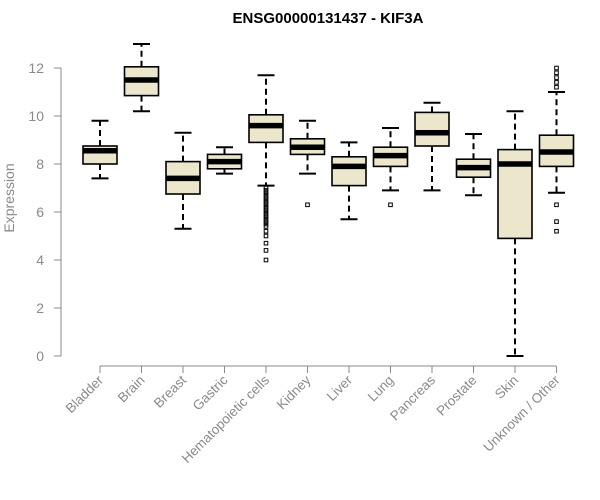 Image resolution: width=600 pixels, height=500 pixels. Describe the element at coordinates (210, 392) in the screenshot. I see `x-tick-label: Gastric` at that location.